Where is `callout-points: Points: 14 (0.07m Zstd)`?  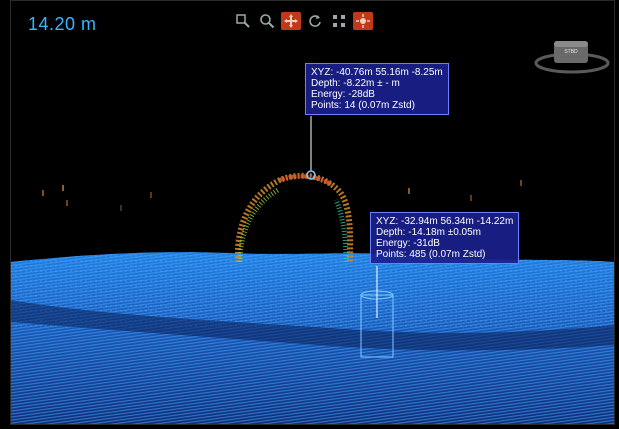 callout-points: Points: 14 (0.07m Zstd) is located at coordinates (363, 105).